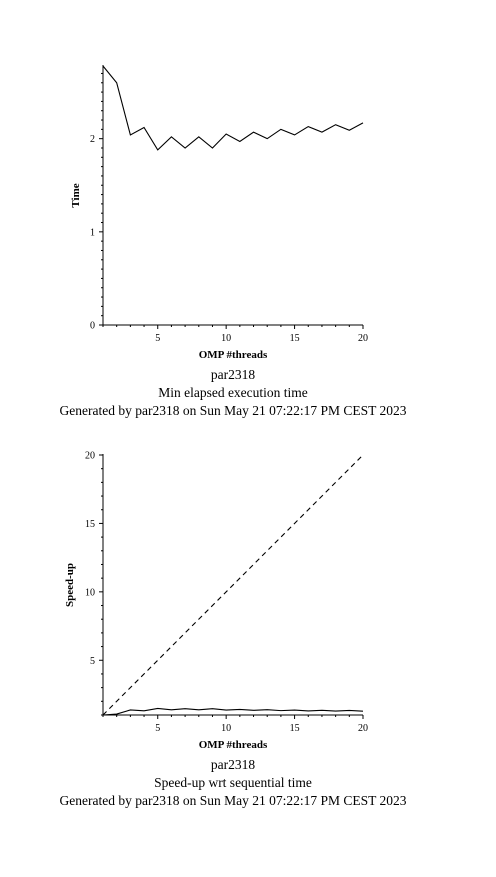  What do you see at coordinates (90, 592) in the screenshot?
I see `y-tick-label: 10` at bounding box center [90, 592].